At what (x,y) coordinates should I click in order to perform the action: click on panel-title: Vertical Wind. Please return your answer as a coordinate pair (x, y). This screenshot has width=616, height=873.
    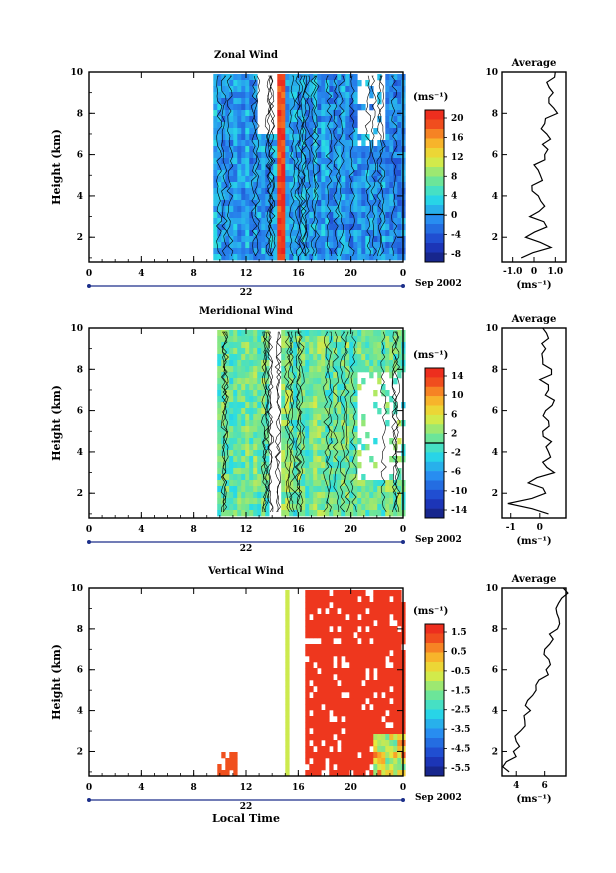
    Looking at the image, I should click on (245, 571).